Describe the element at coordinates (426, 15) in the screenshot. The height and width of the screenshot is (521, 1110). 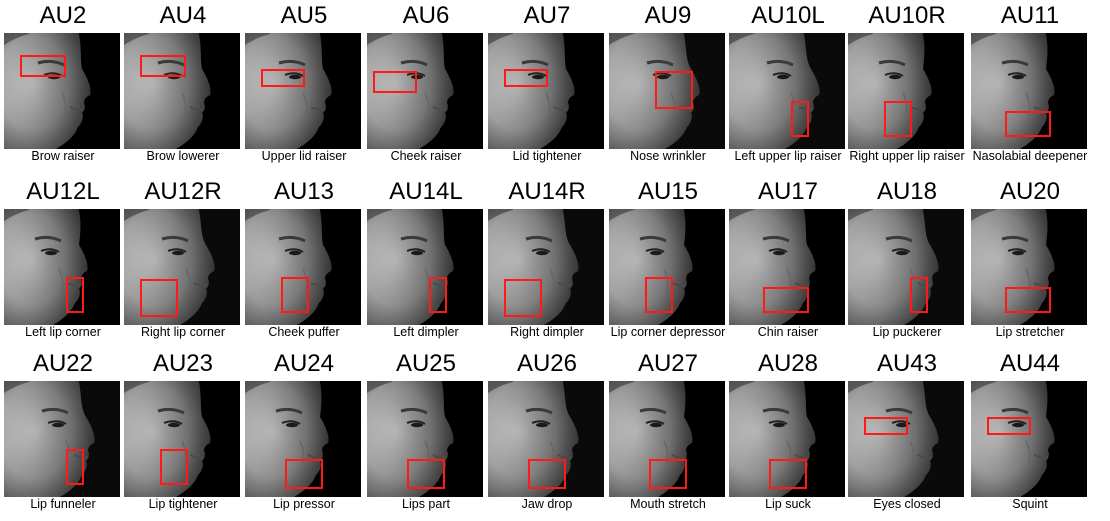
I see `au-code: AU6` at that location.